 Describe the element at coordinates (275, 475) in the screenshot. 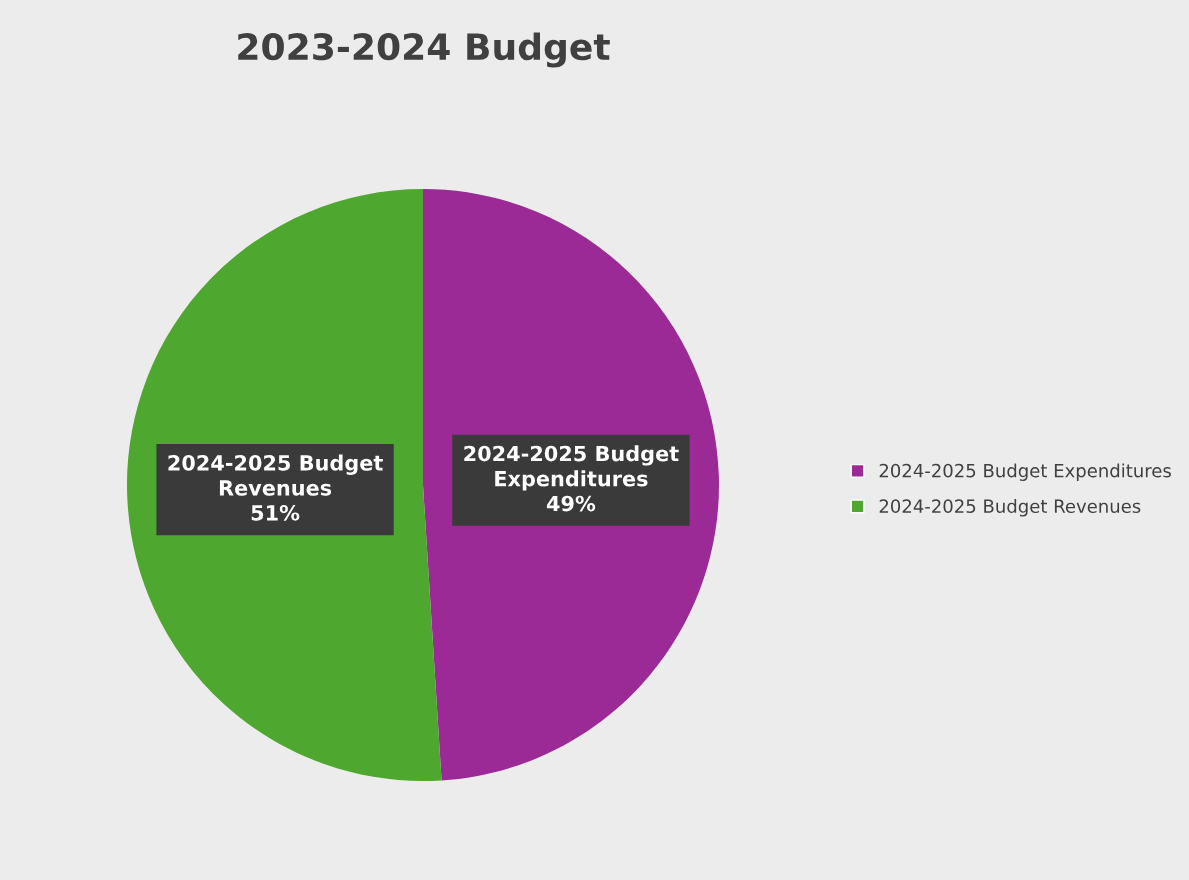

I see `slice-label: 2024-2025 Budget Revenues` at that location.